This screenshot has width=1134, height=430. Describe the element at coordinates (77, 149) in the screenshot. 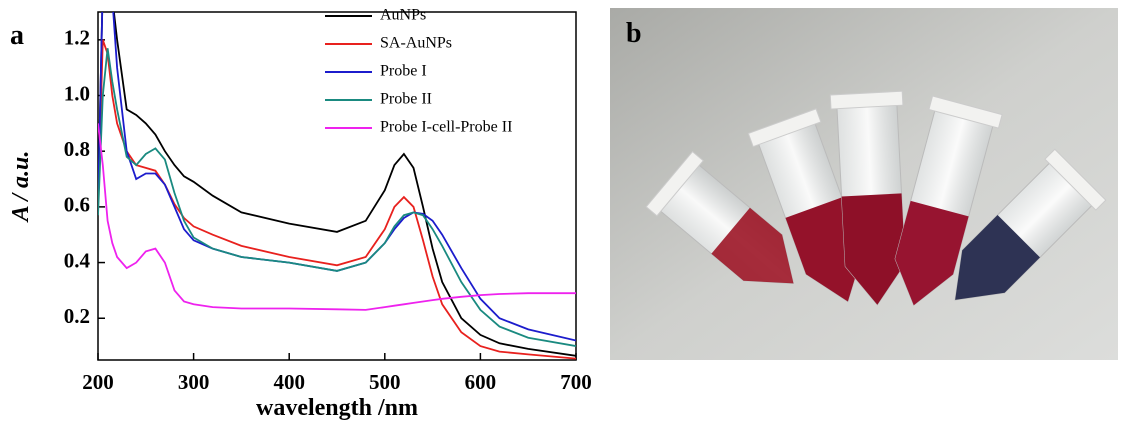

I see `y-tick-label: 0.8` at that location.